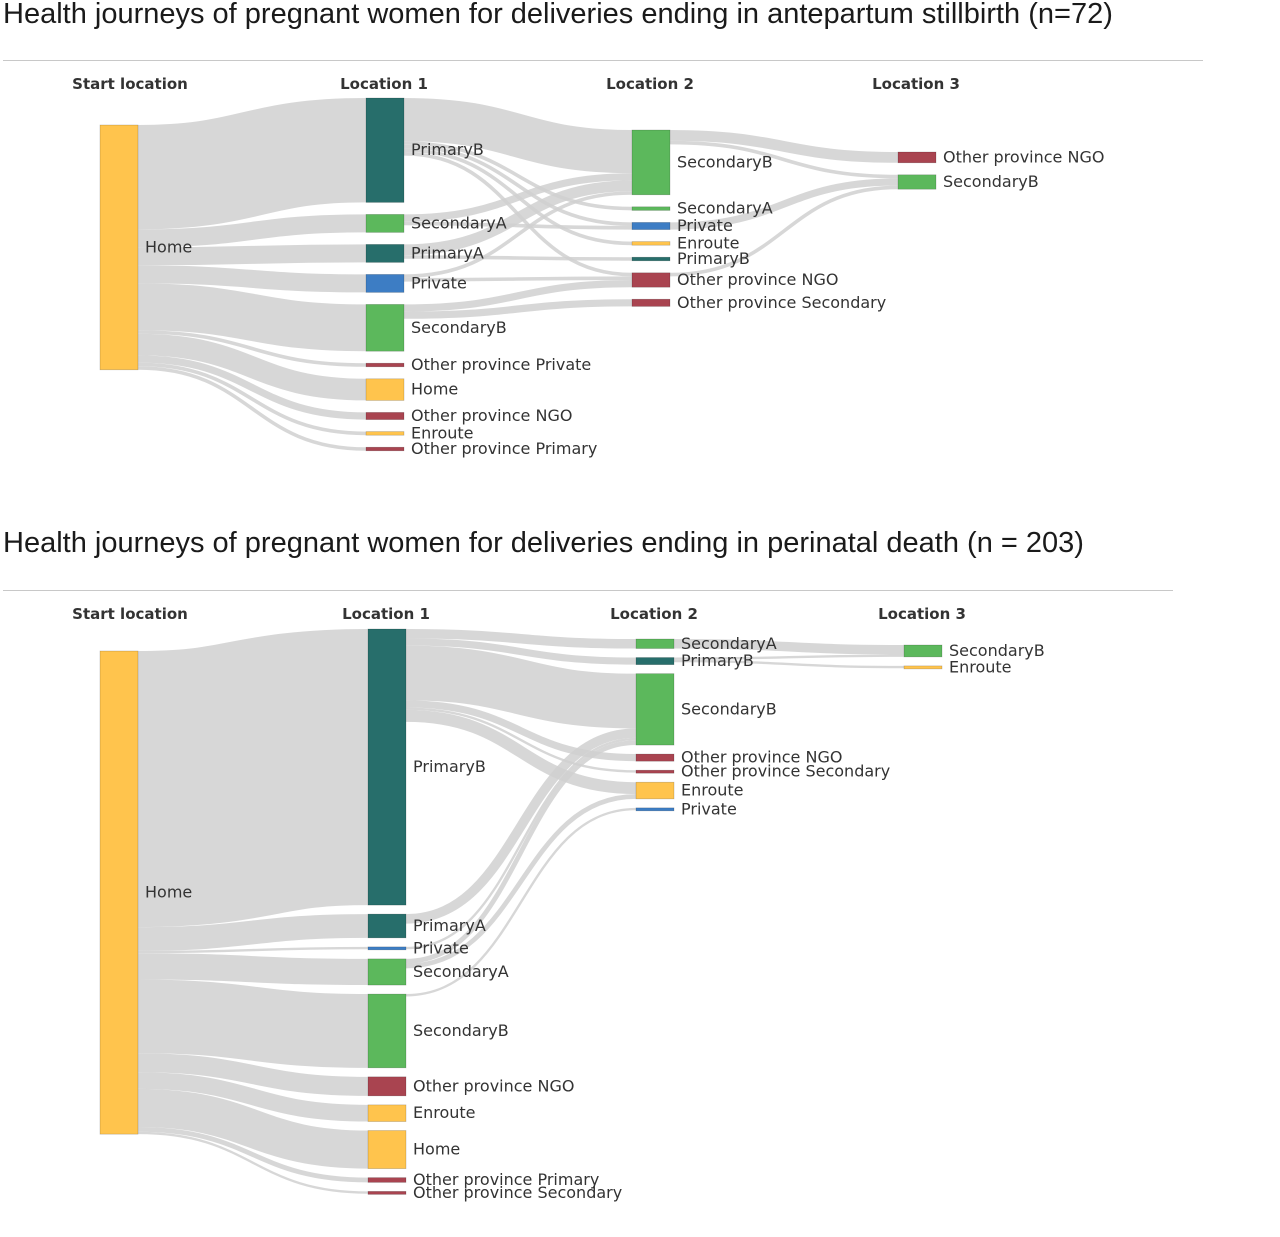 Image resolution: width=1280 pixels, height=1237 pixels. Describe the element at coordinates (506, 1179) in the screenshot. I see `node-label: Other province Primary` at that location.